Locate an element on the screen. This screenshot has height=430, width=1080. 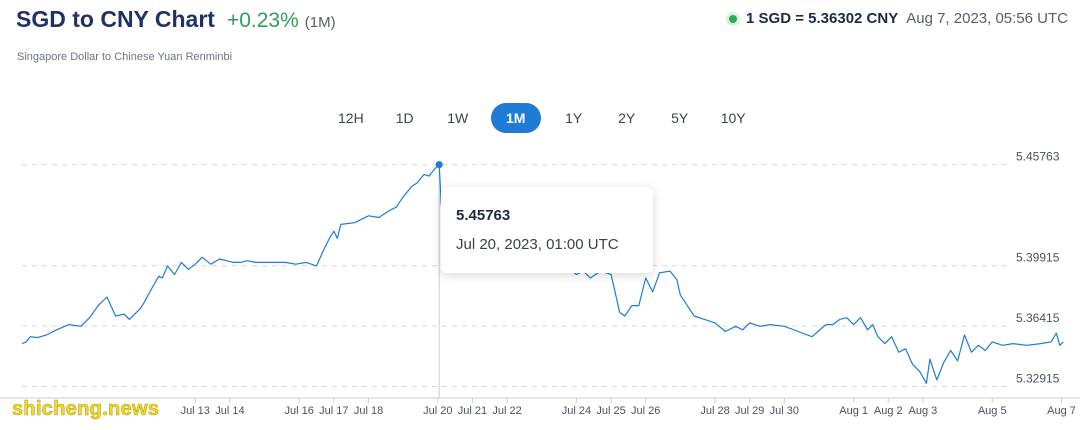
y-tick-label: 5.45763 is located at coordinates (1038, 157).